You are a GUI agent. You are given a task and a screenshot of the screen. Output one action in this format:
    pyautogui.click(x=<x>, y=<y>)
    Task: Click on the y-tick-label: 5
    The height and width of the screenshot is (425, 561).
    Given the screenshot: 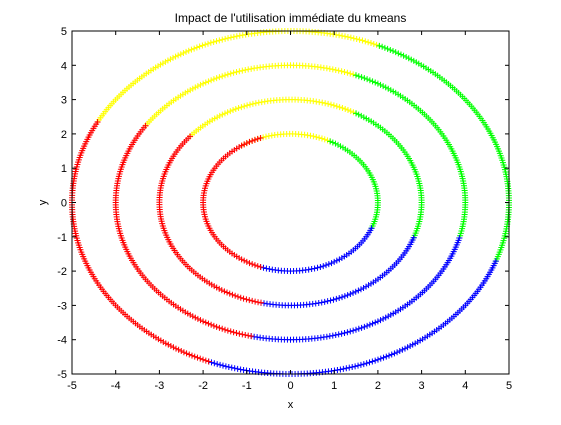 What is the action you would take?
    pyautogui.click(x=64, y=32)
    